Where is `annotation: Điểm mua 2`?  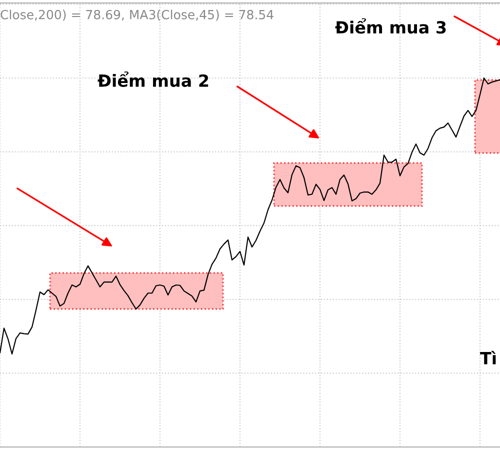 annotation: Điểm mua 2 is located at coordinates (153, 79).